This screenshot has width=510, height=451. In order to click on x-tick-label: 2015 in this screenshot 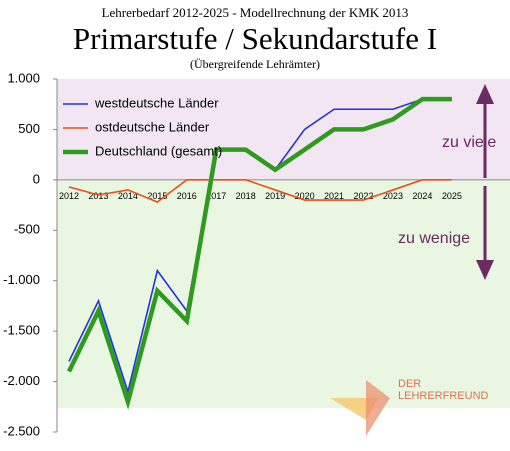, I will do `click(157, 196)`.